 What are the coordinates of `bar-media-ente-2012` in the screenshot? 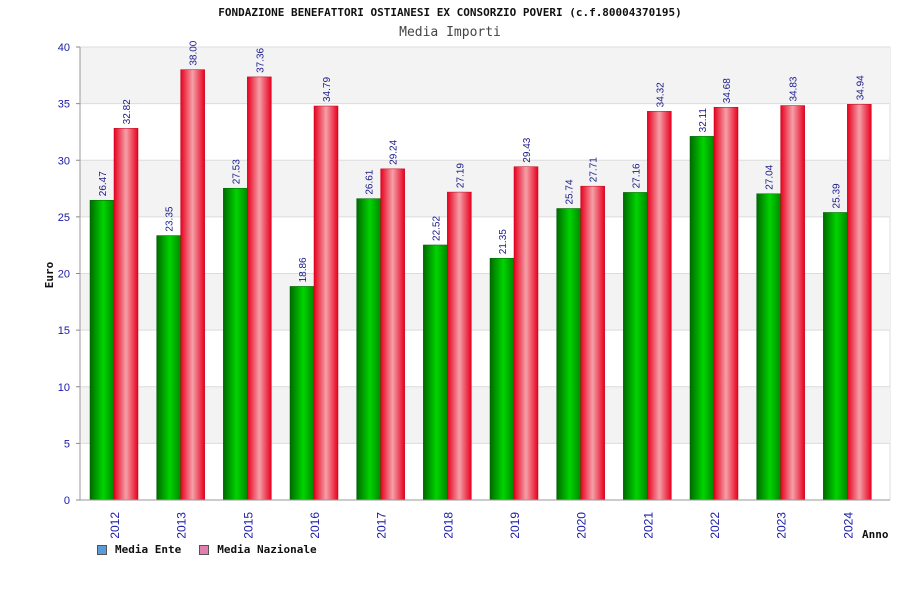 It's located at (102, 350).